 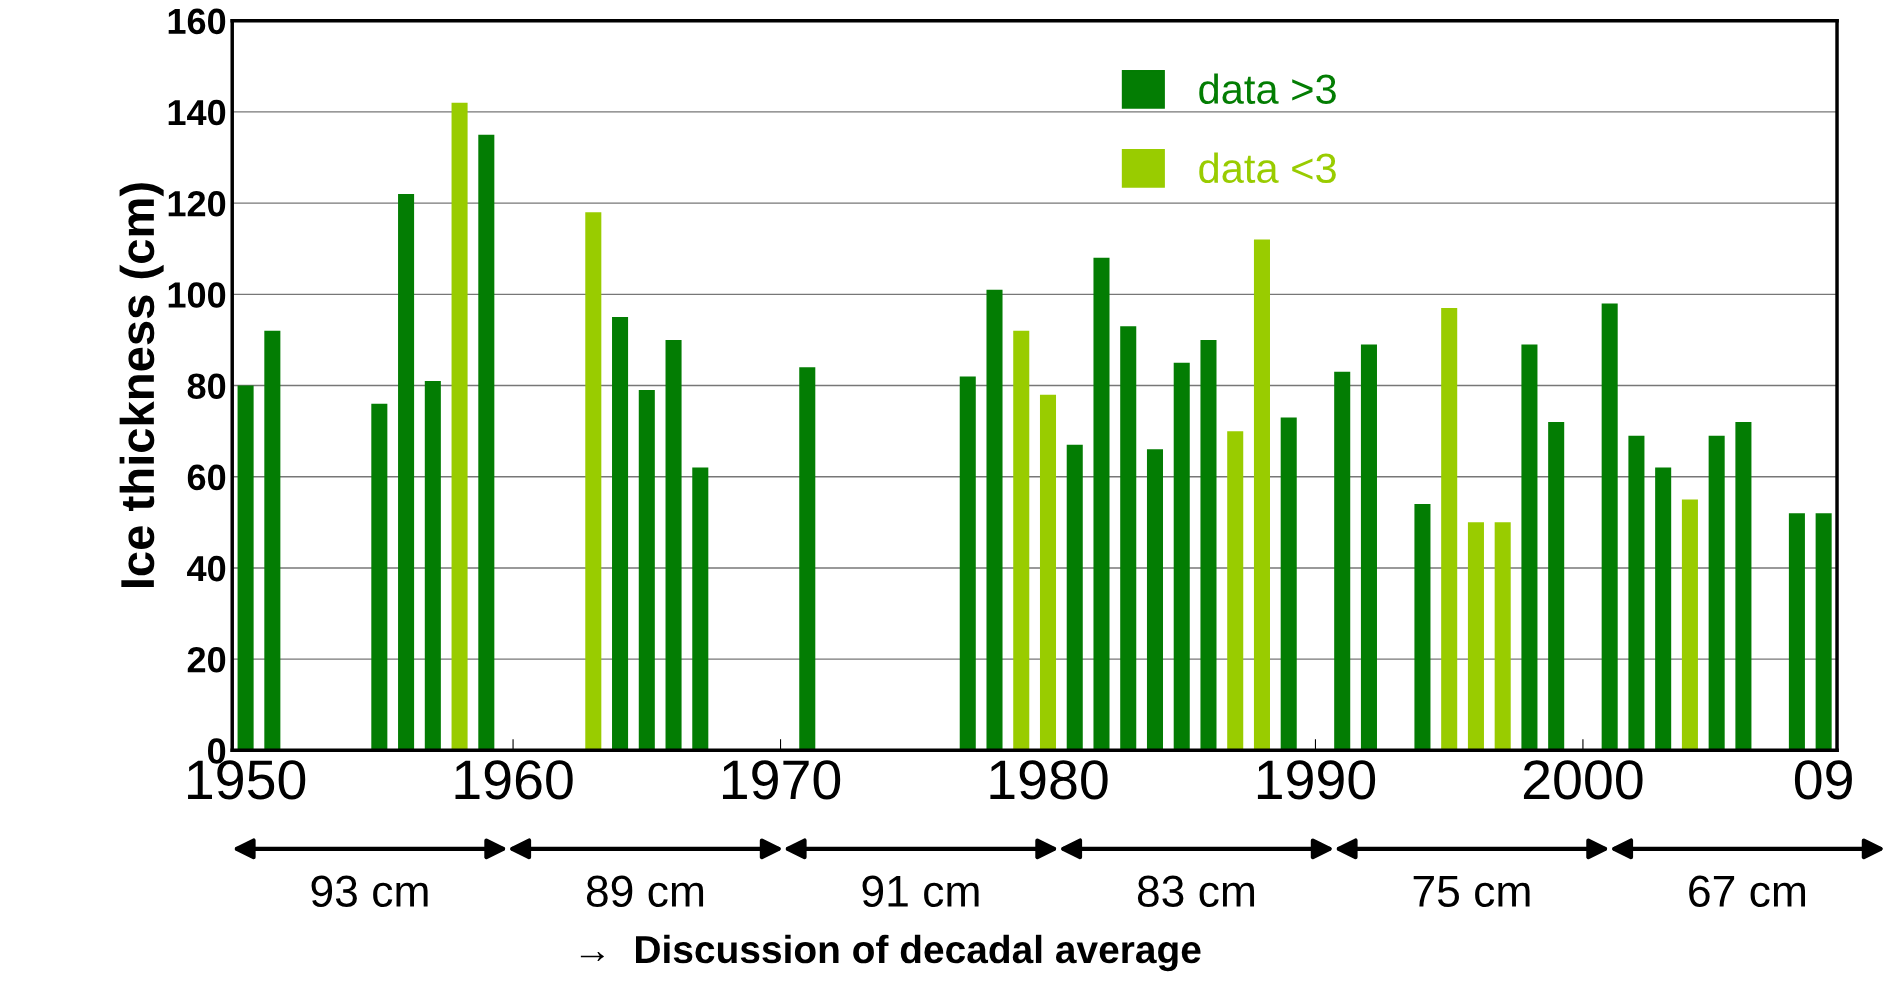 What do you see at coordinates (197, 112) in the screenshot?
I see `y-tick-label: 140` at bounding box center [197, 112].